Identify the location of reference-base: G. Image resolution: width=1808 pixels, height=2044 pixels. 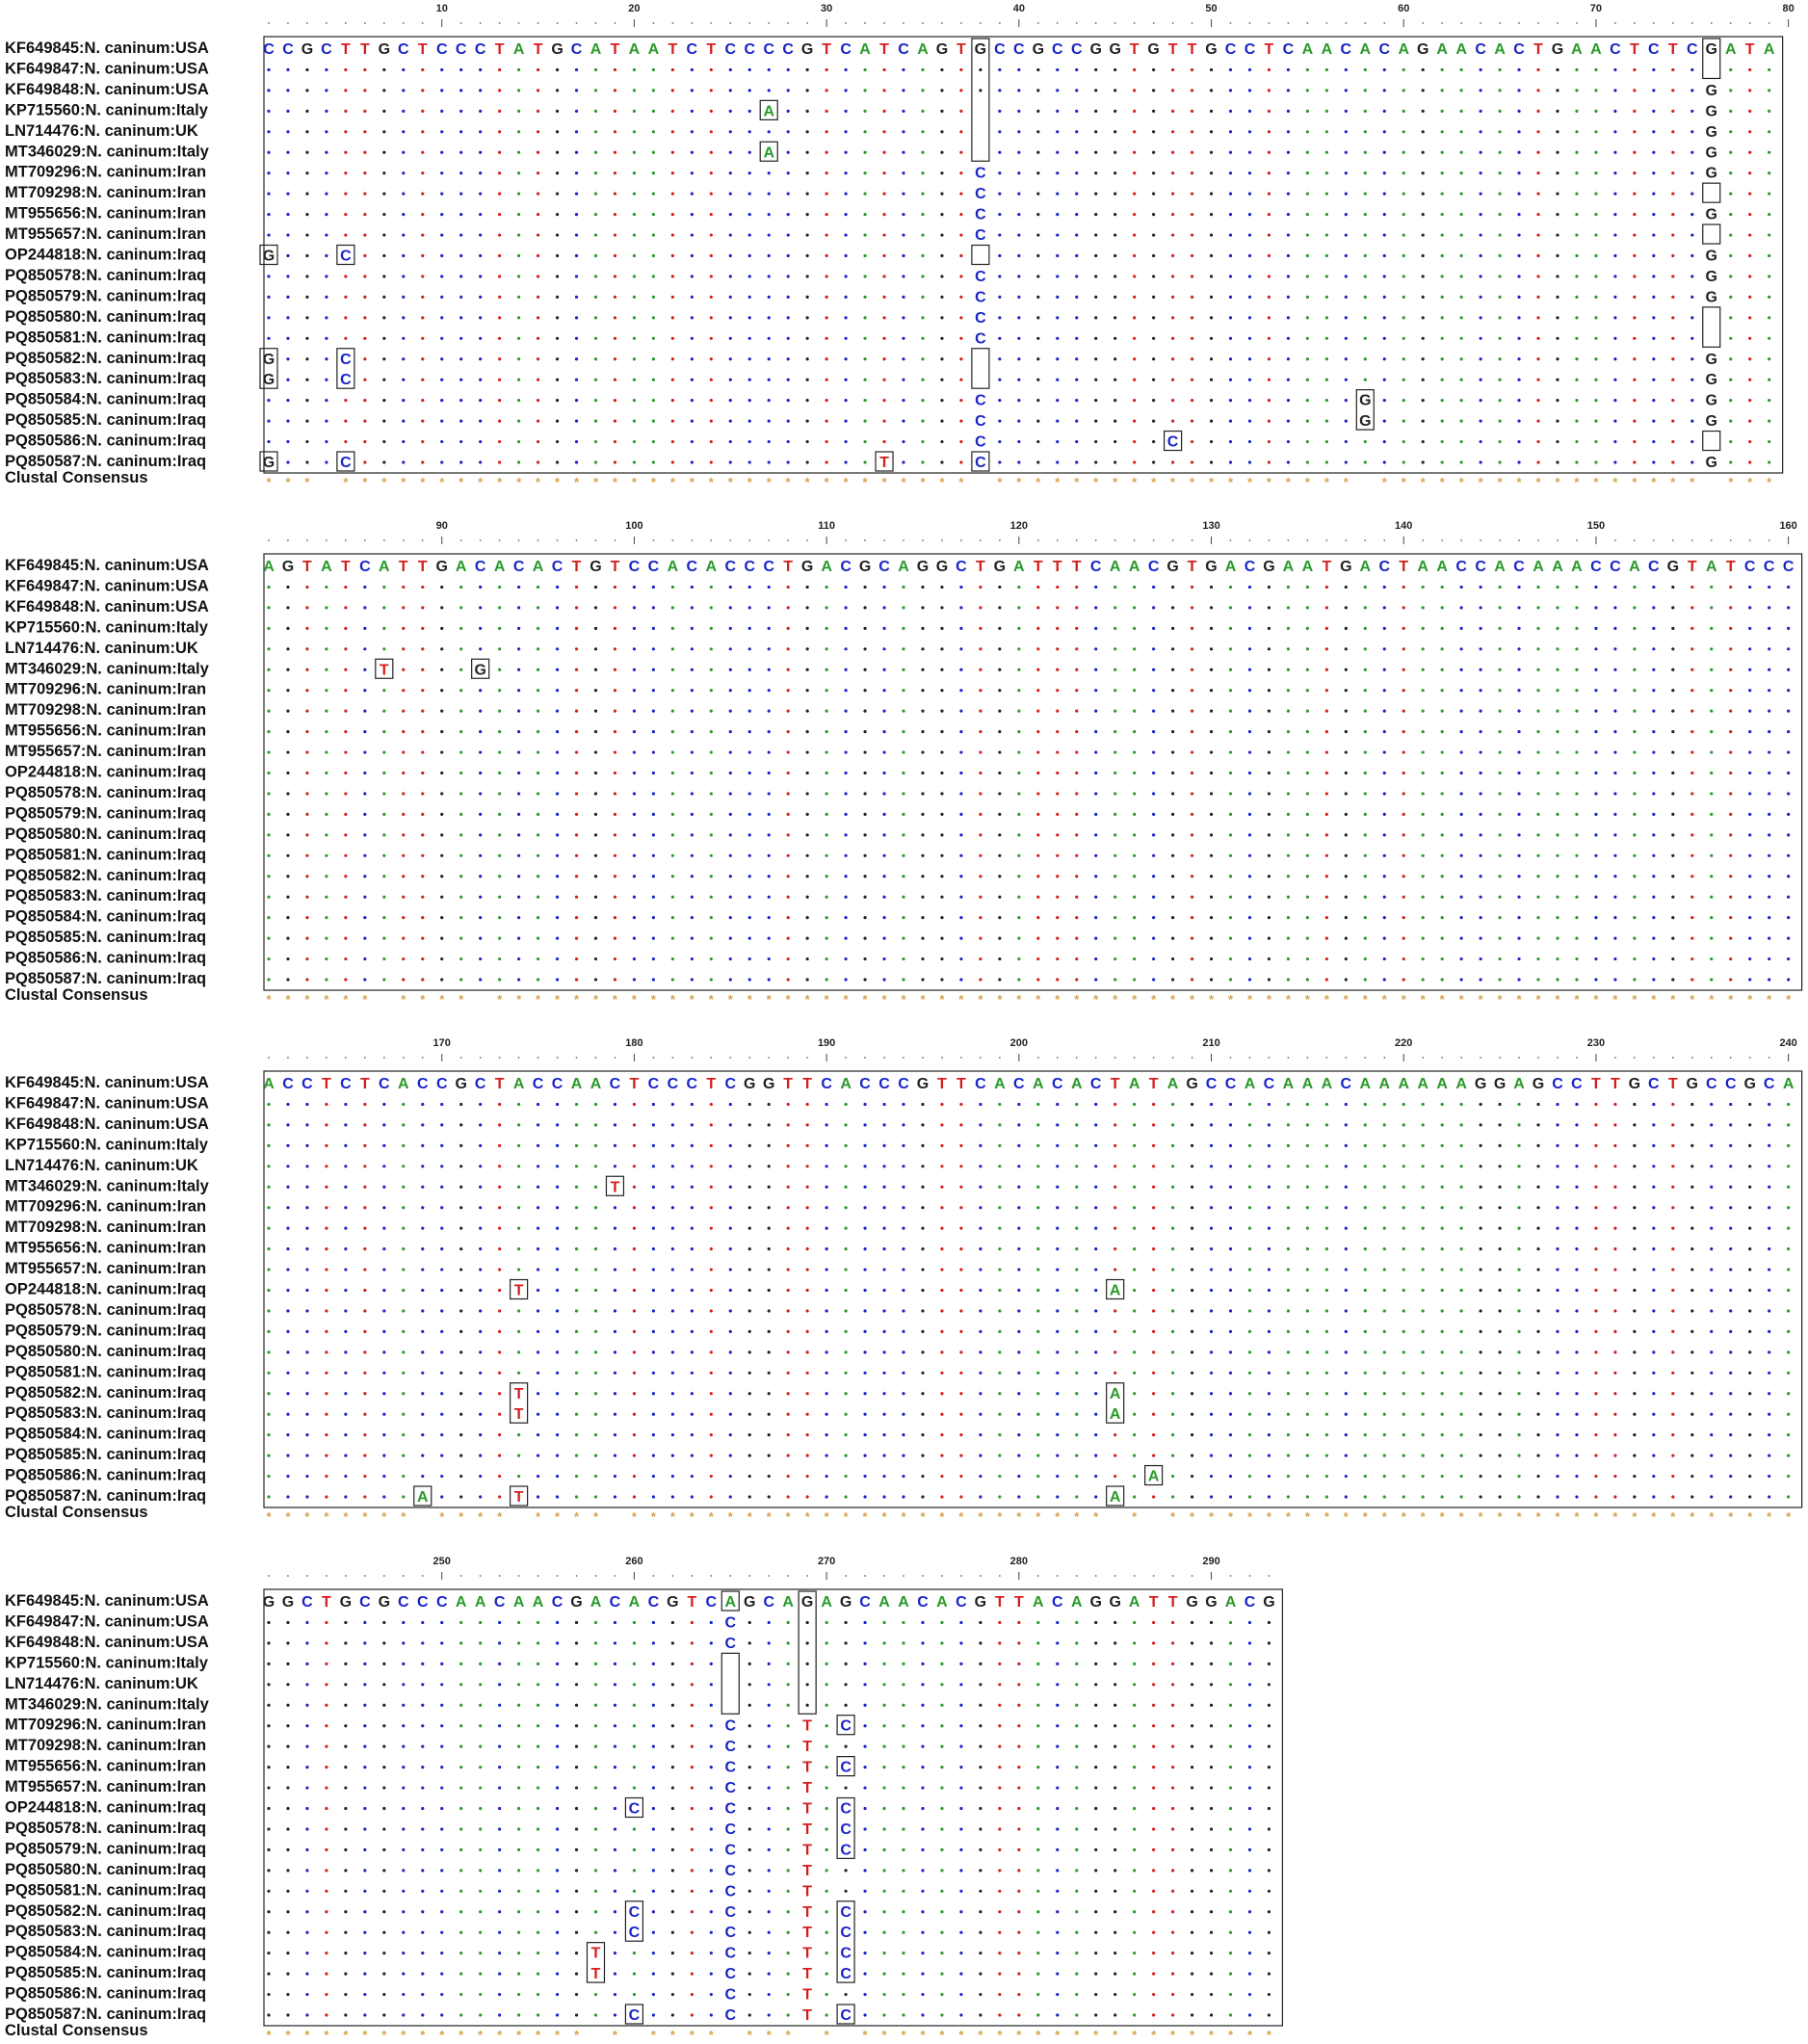
(595, 567).